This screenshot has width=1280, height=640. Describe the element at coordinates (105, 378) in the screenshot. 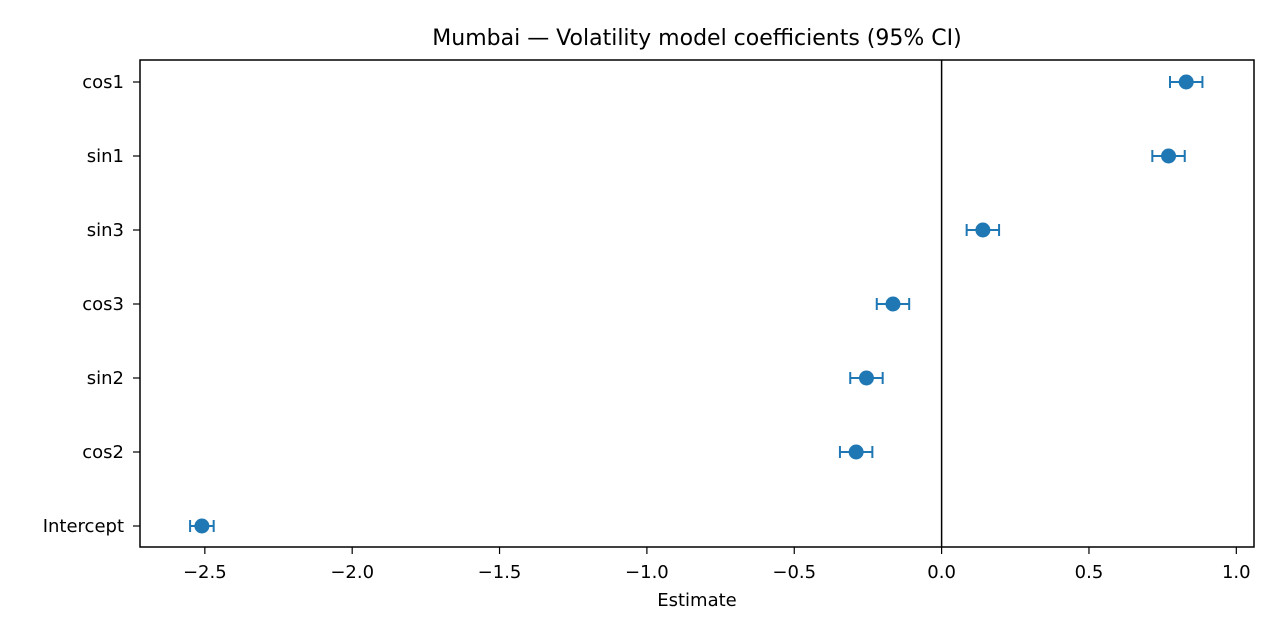

I see `y-tick-label-sin2: sin2` at that location.